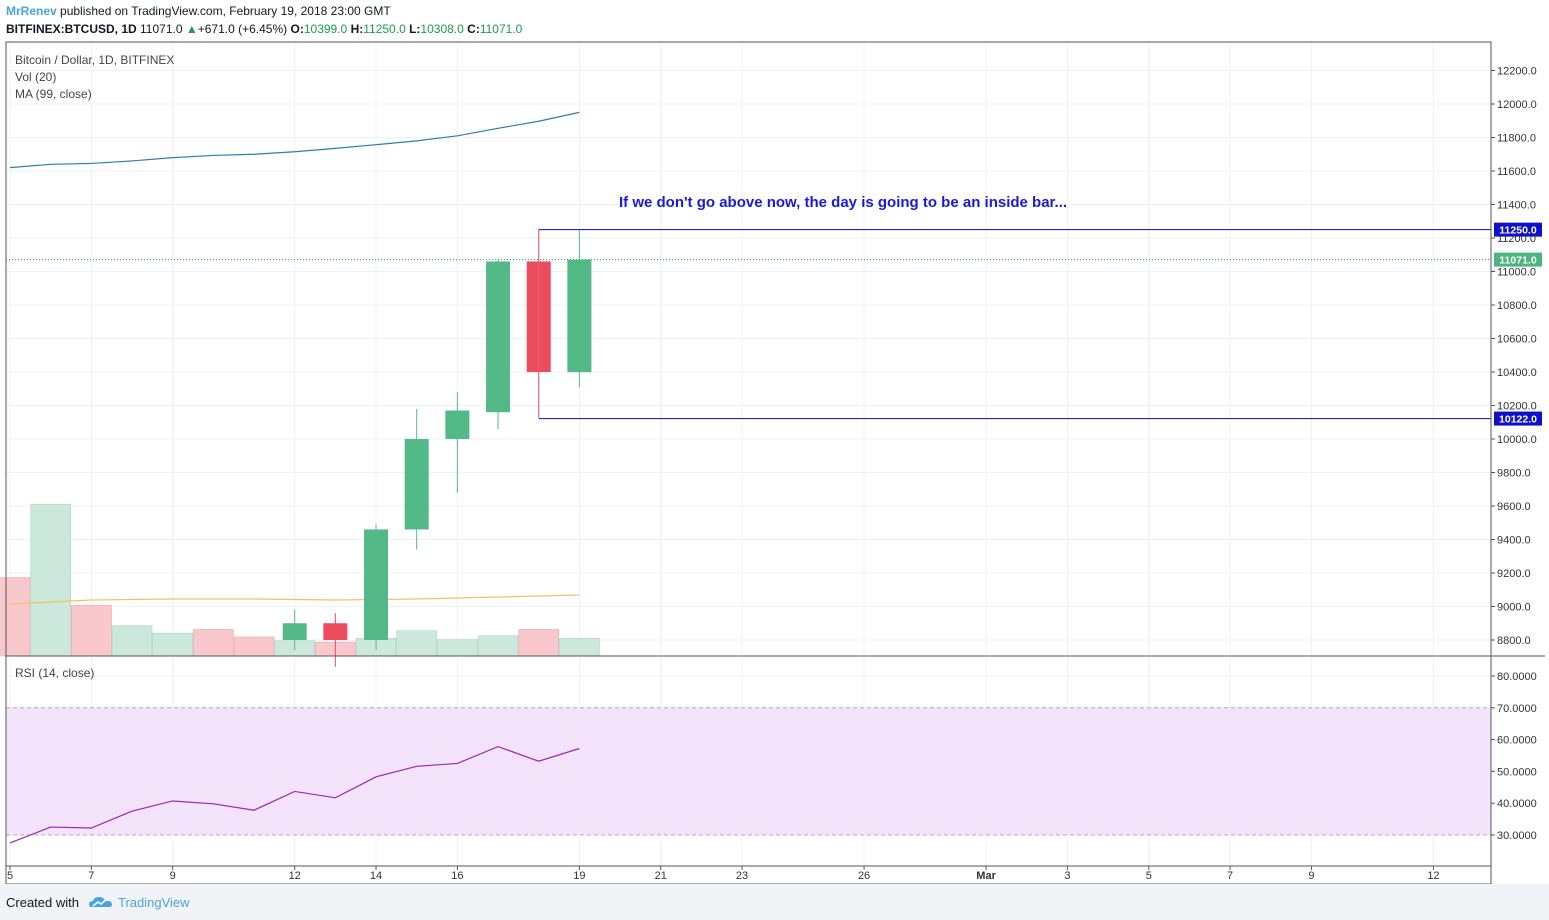 The width and height of the screenshot is (1549, 920). Describe the element at coordinates (661, 876) in the screenshot. I see `time-tick-label: 21` at that location.